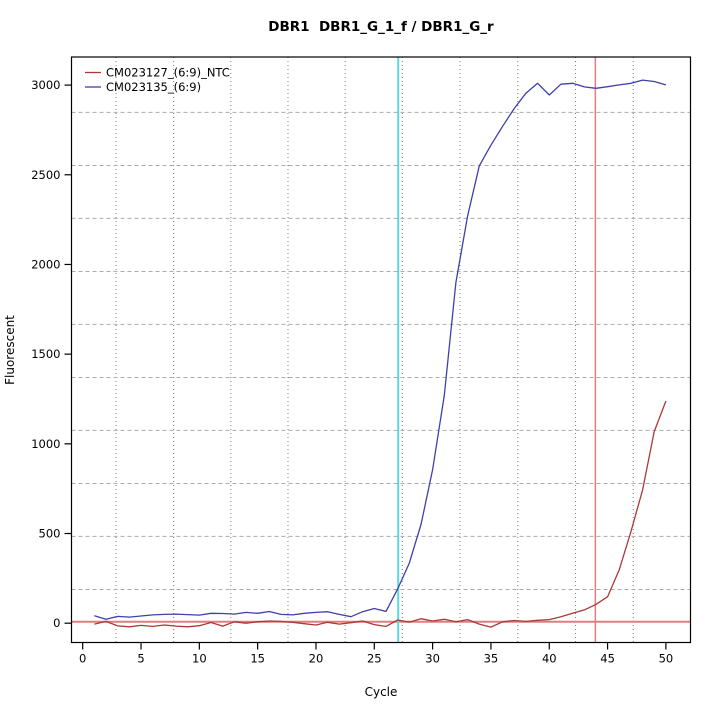 The height and width of the screenshot is (720, 720). I want to click on x-axis-label: Cycle, so click(381, 692).